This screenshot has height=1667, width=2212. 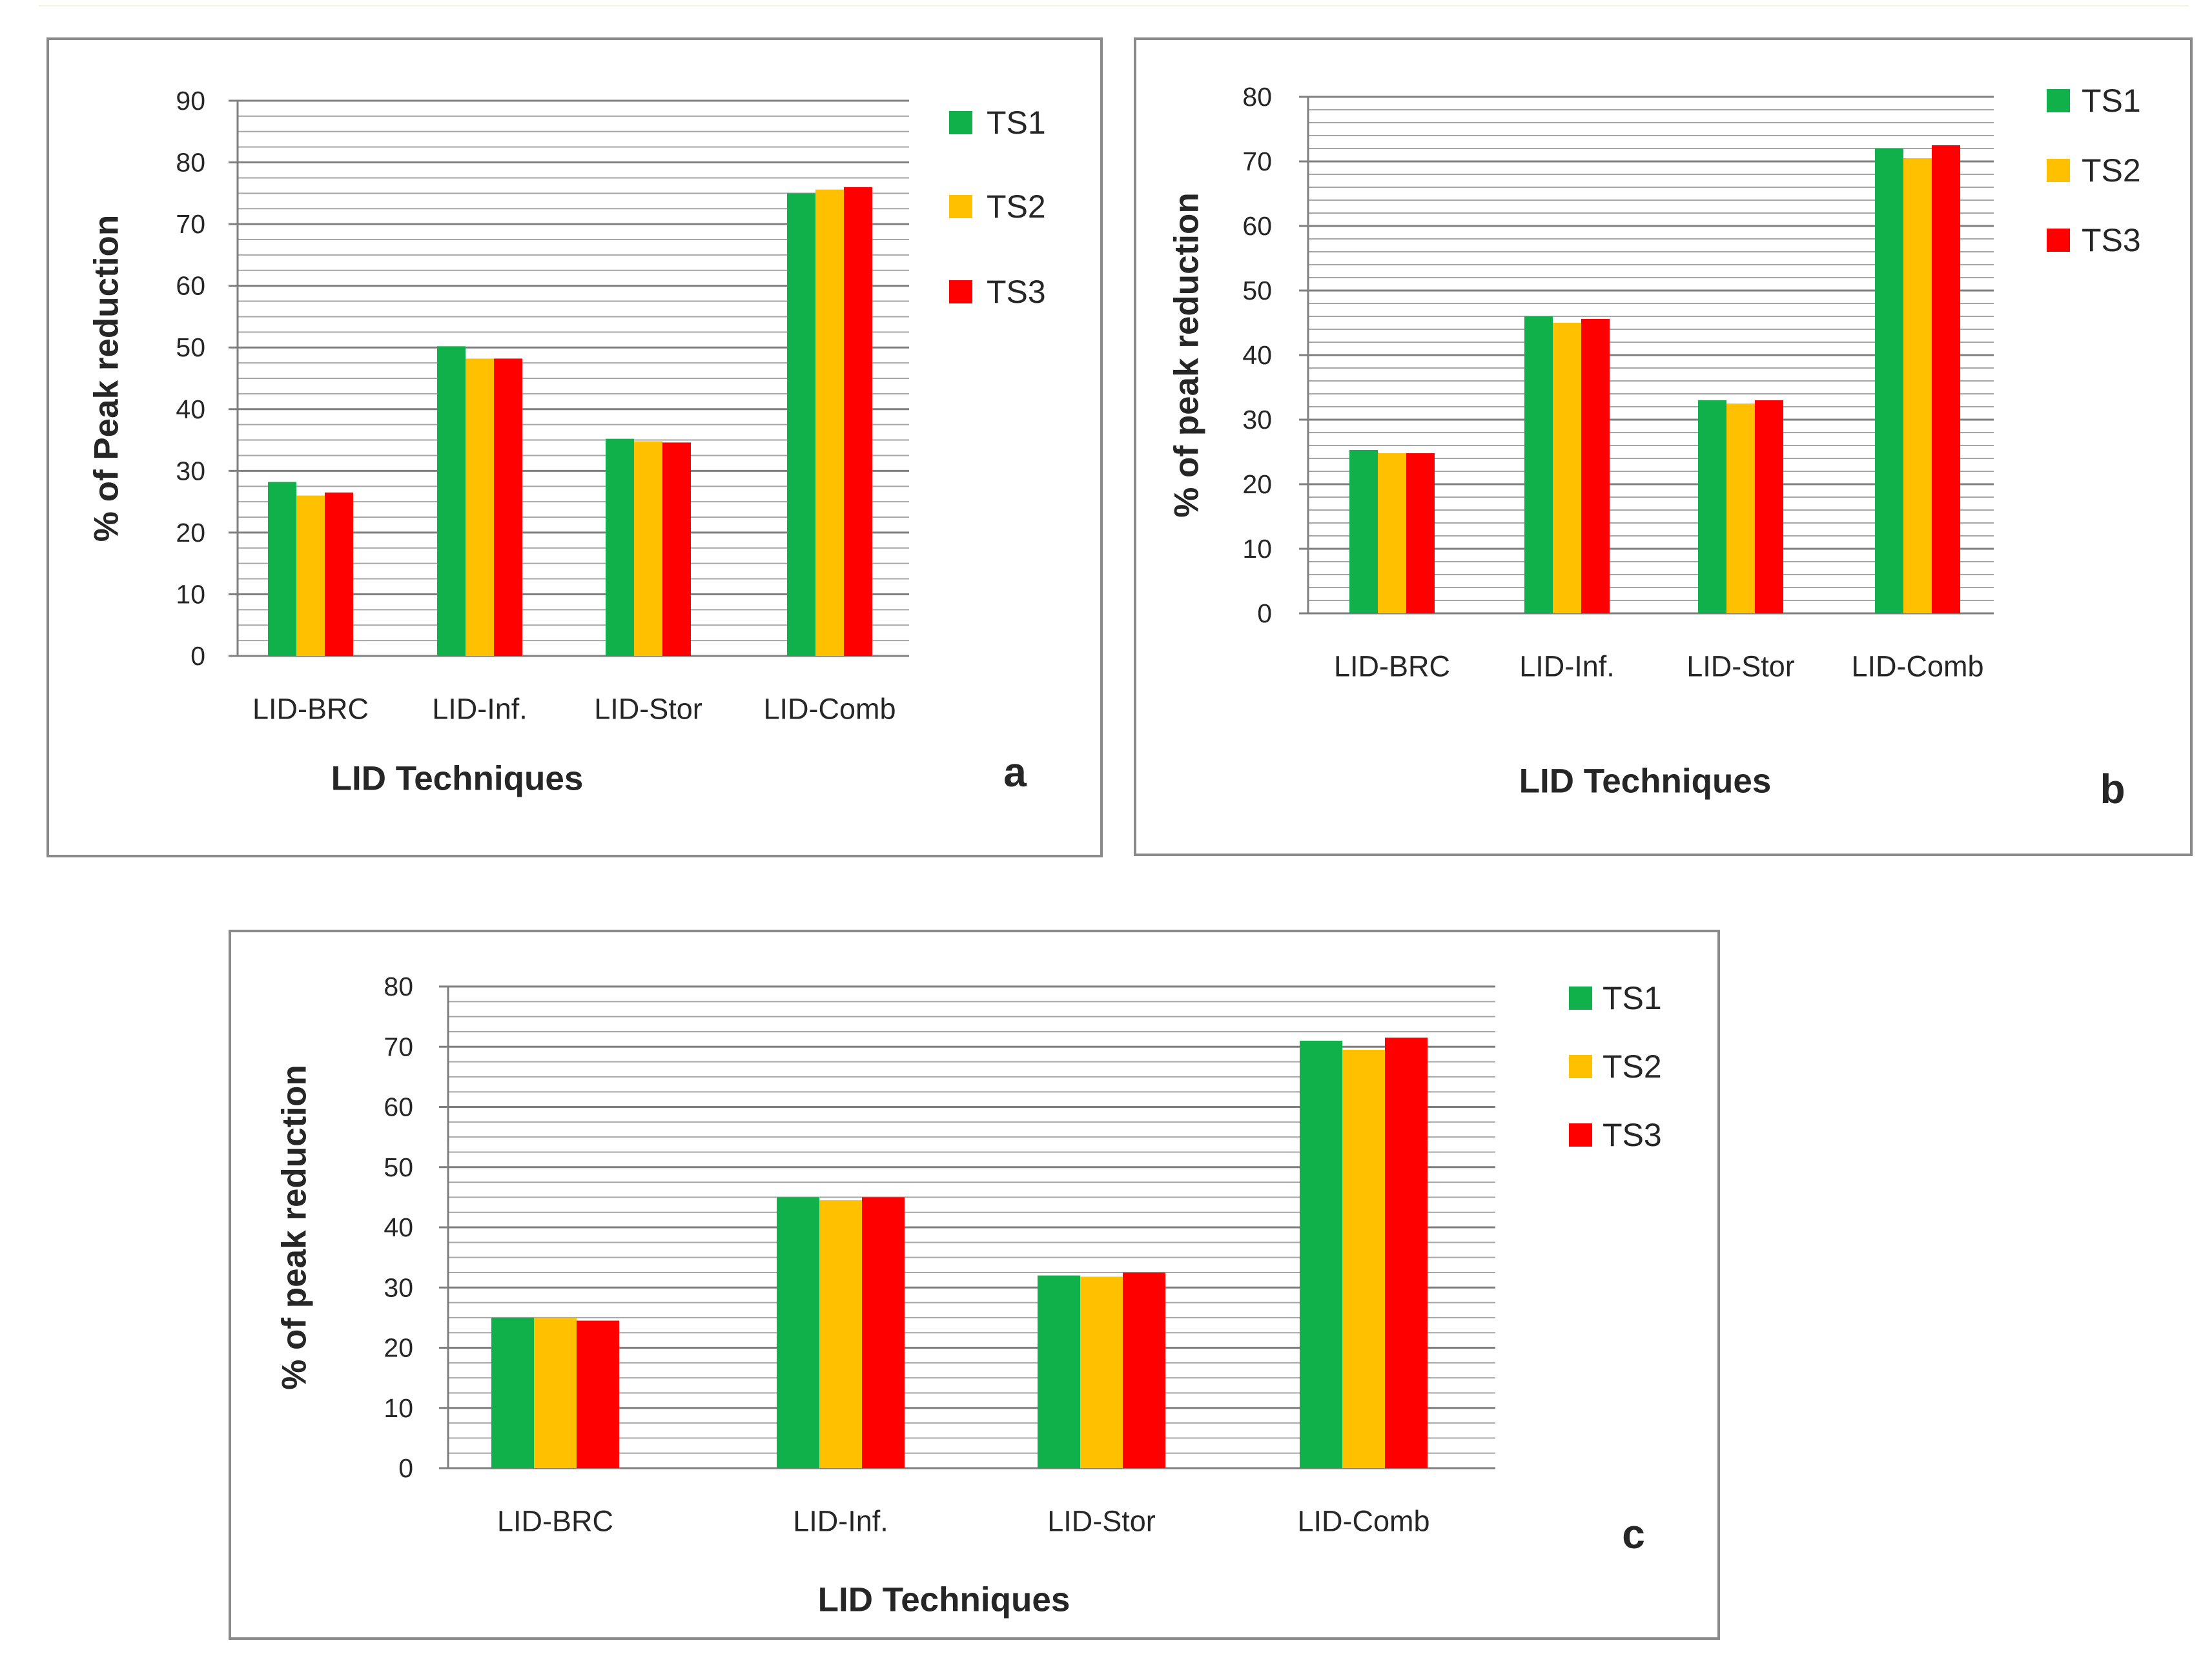 What do you see at coordinates (2112, 789) in the screenshot?
I see `panel-letter: b` at bounding box center [2112, 789].